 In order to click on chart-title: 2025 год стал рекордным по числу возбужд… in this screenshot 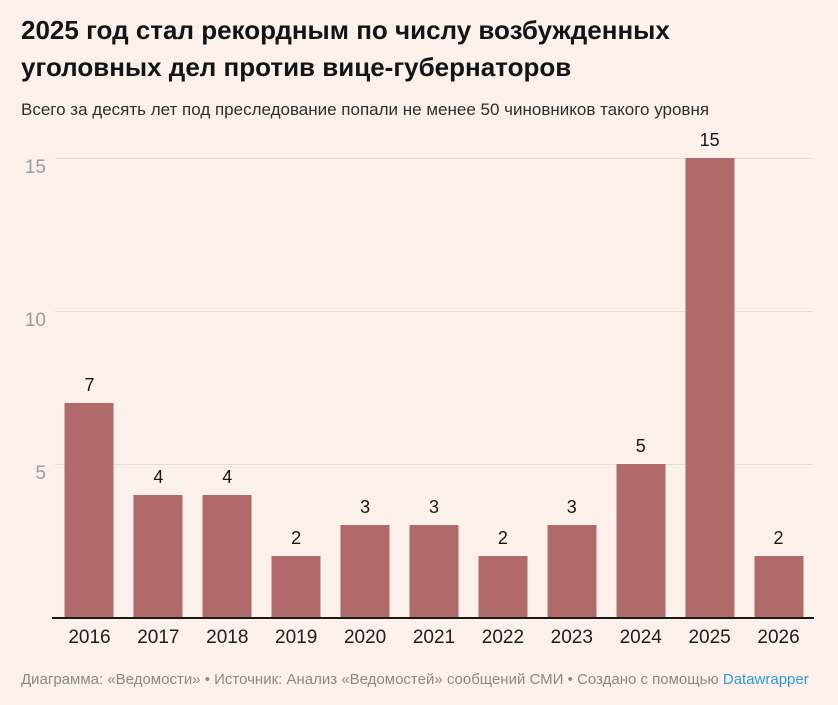, I will do `click(345, 48)`.